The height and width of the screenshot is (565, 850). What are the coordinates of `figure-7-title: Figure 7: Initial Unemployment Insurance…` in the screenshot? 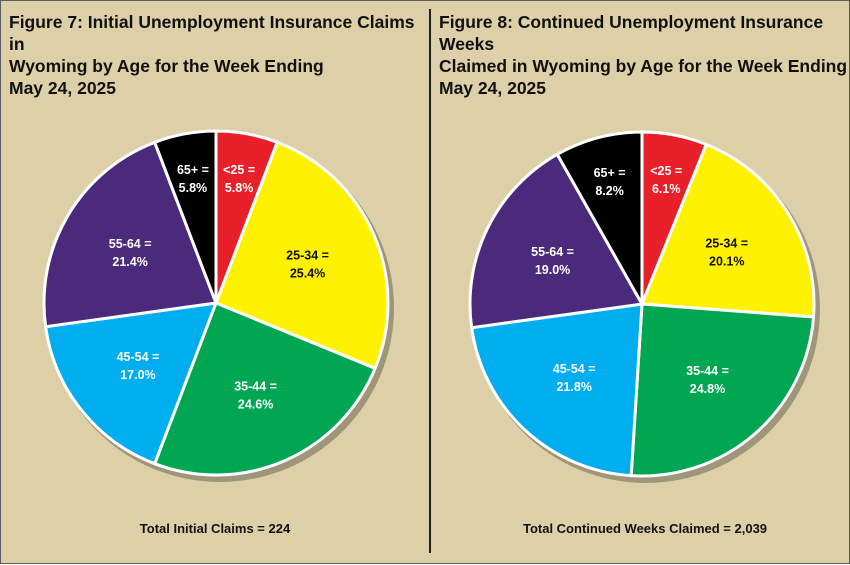 It's located at (214, 55).